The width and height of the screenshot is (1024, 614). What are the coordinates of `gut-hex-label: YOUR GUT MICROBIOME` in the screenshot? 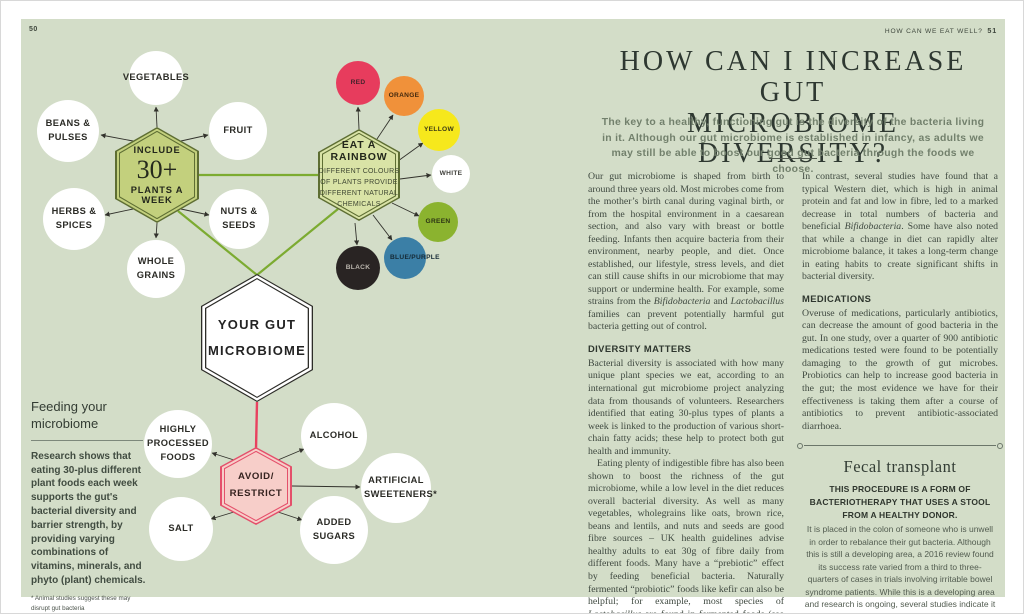 It's located at (257, 337).